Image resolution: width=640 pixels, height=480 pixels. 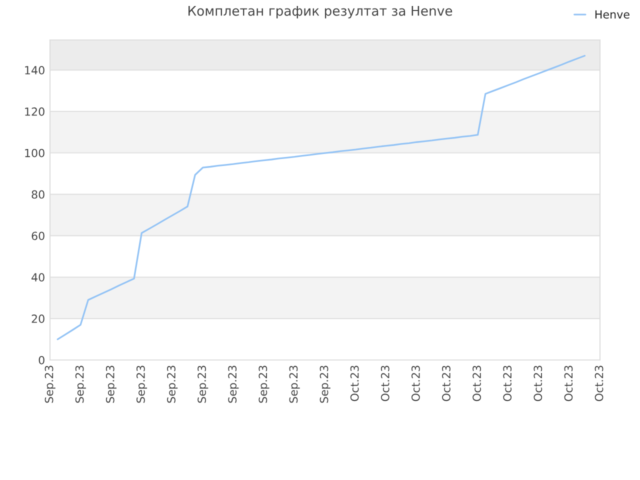 What do you see at coordinates (41, 360) in the screenshot?
I see `y-tick-label: 0` at bounding box center [41, 360].